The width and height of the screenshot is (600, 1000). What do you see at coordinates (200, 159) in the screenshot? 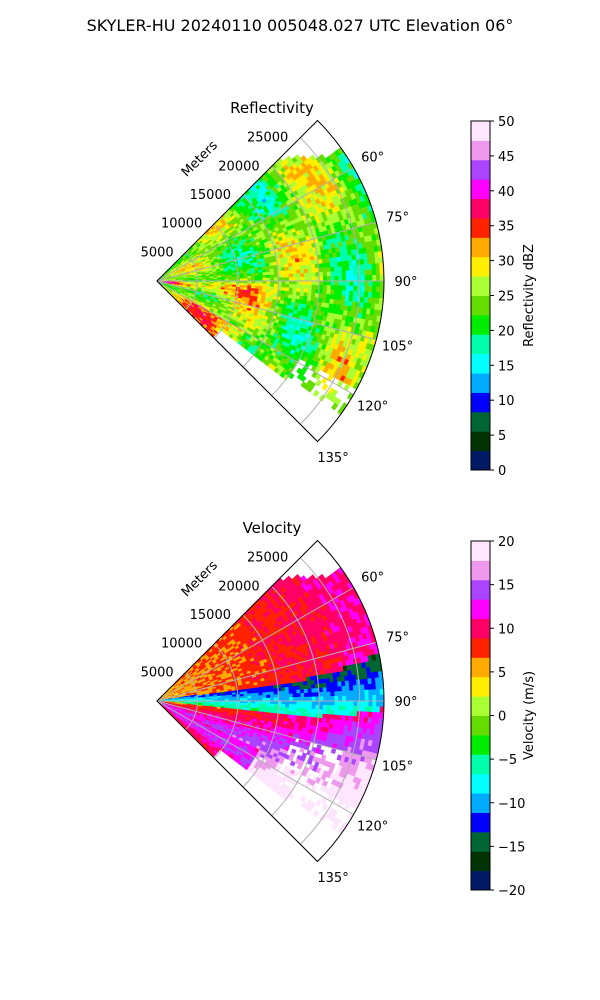
I see `range-axis-label: Meters` at bounding box center [200, 159].